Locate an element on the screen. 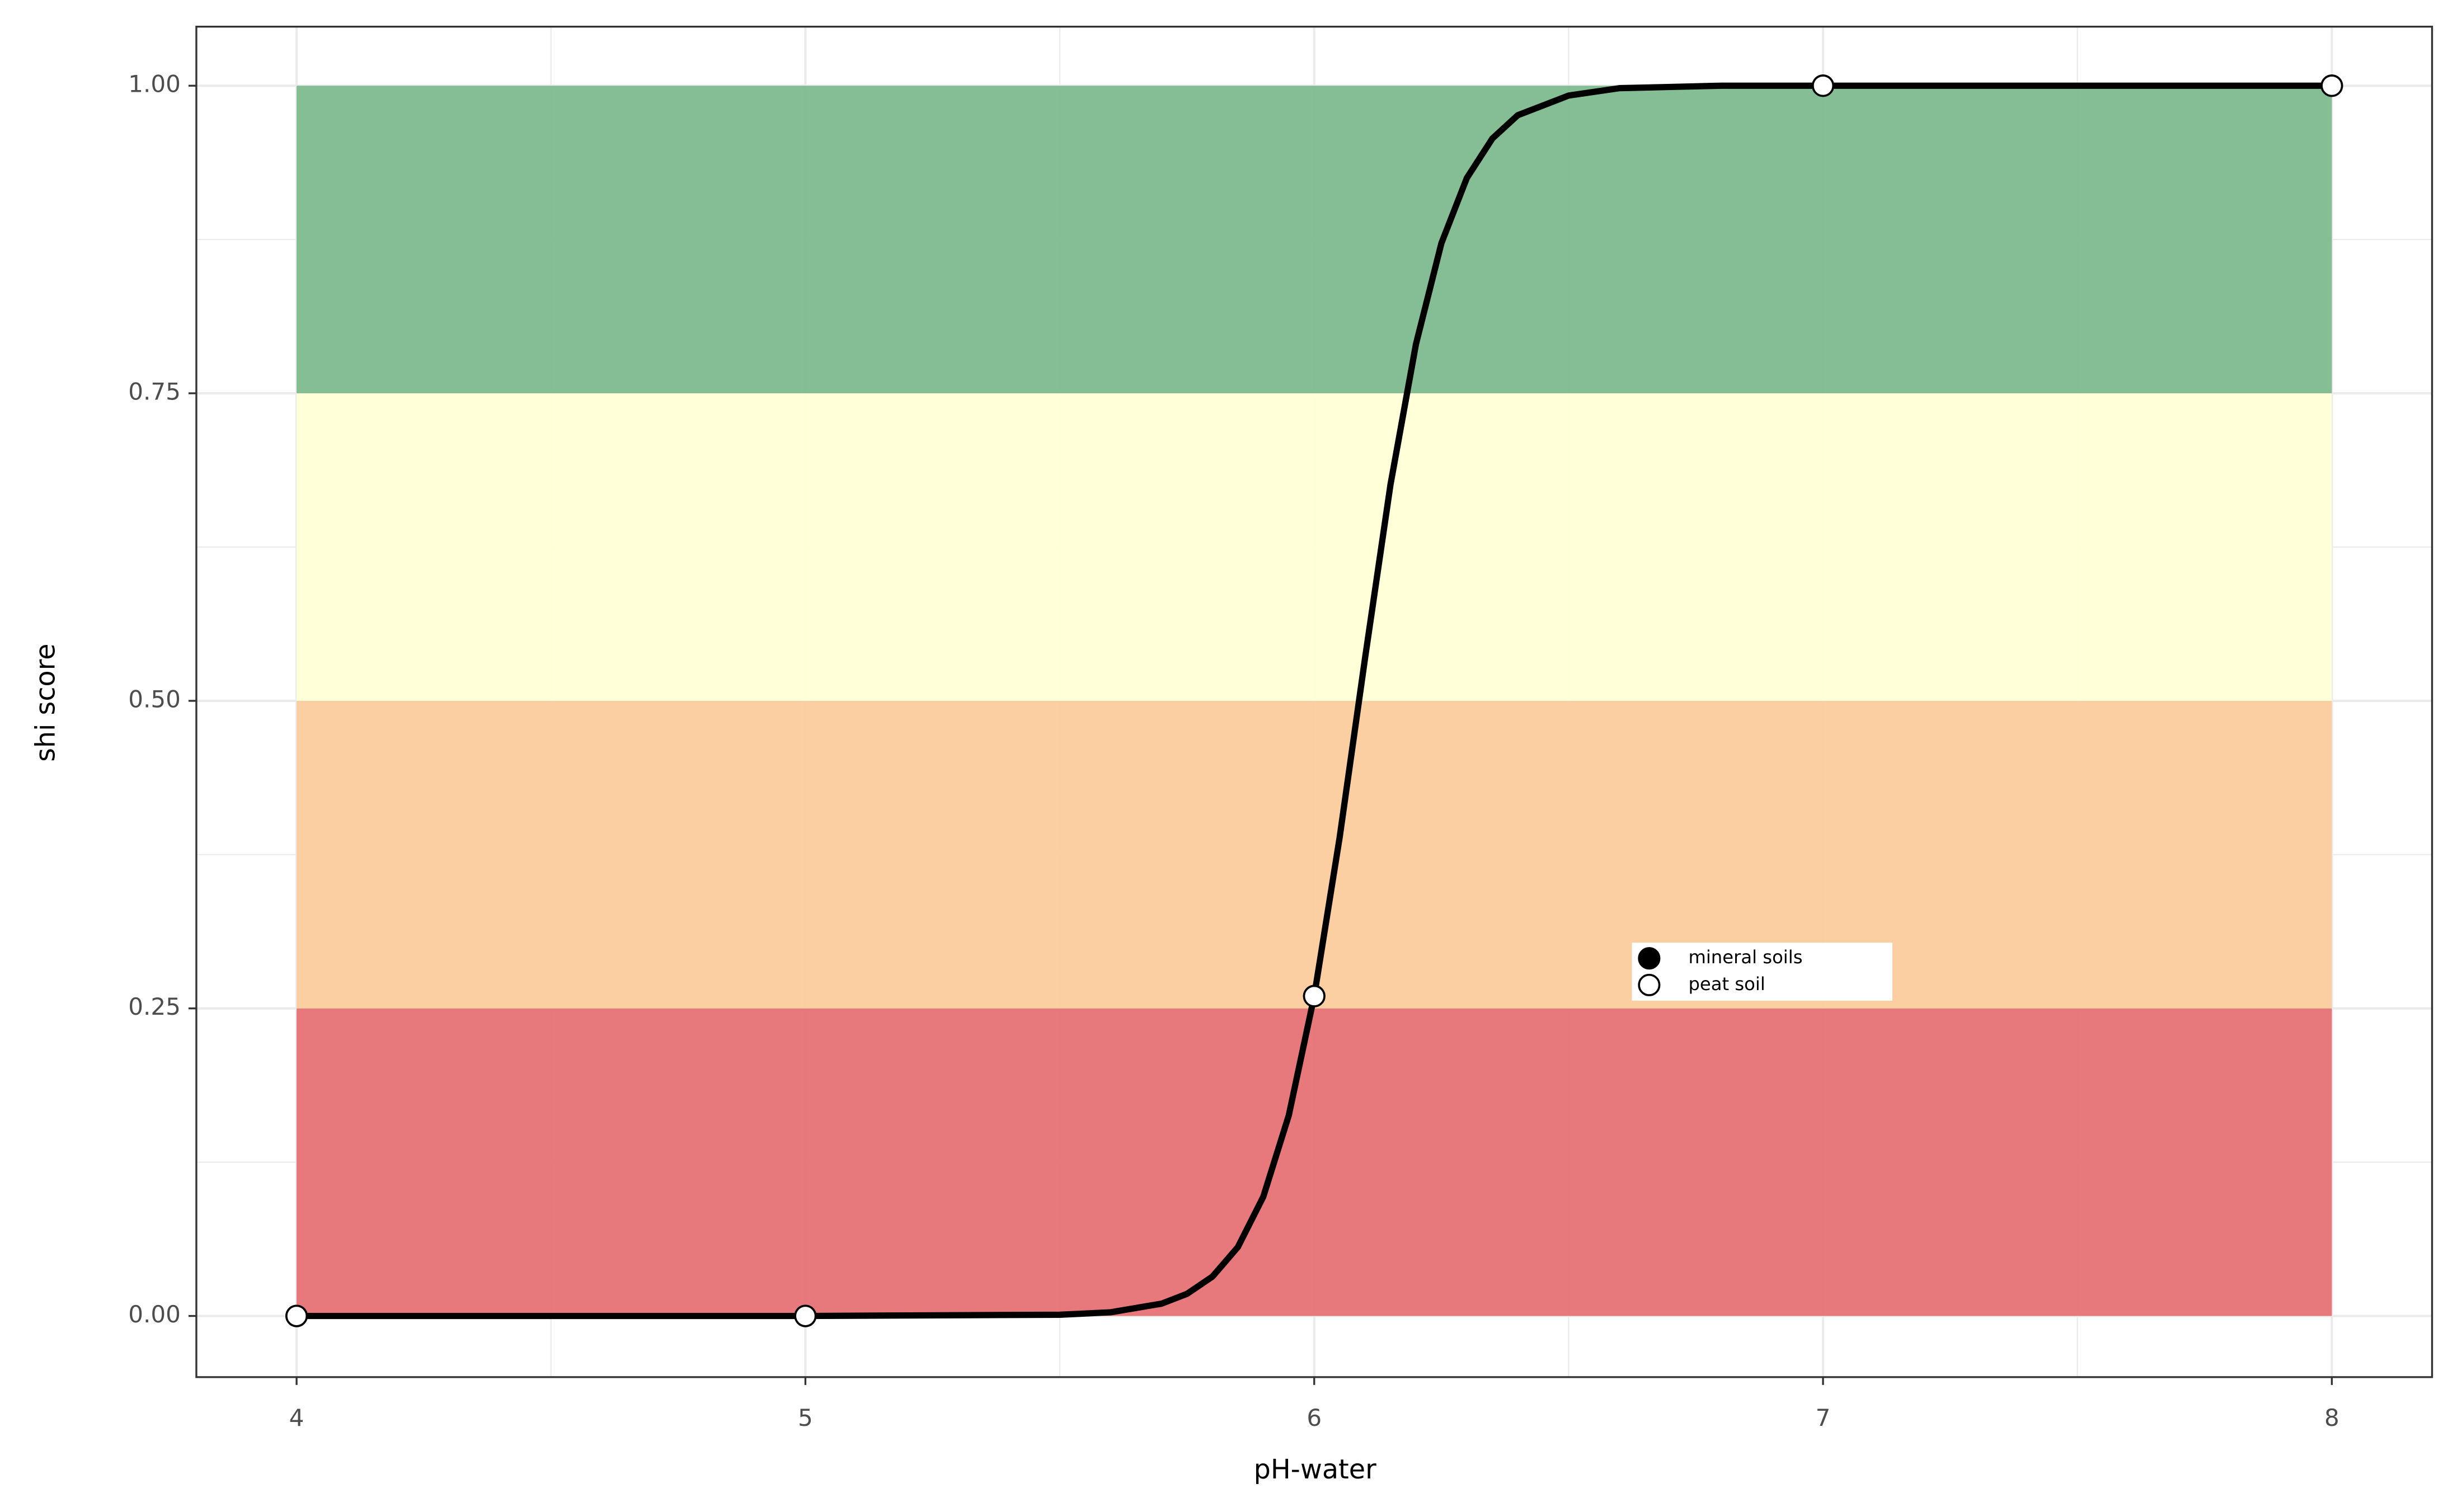 Image resolution: width=2448 pixels, height=1512 pixels. legend-label: mineral soils is located at coordinates (1745, 957).